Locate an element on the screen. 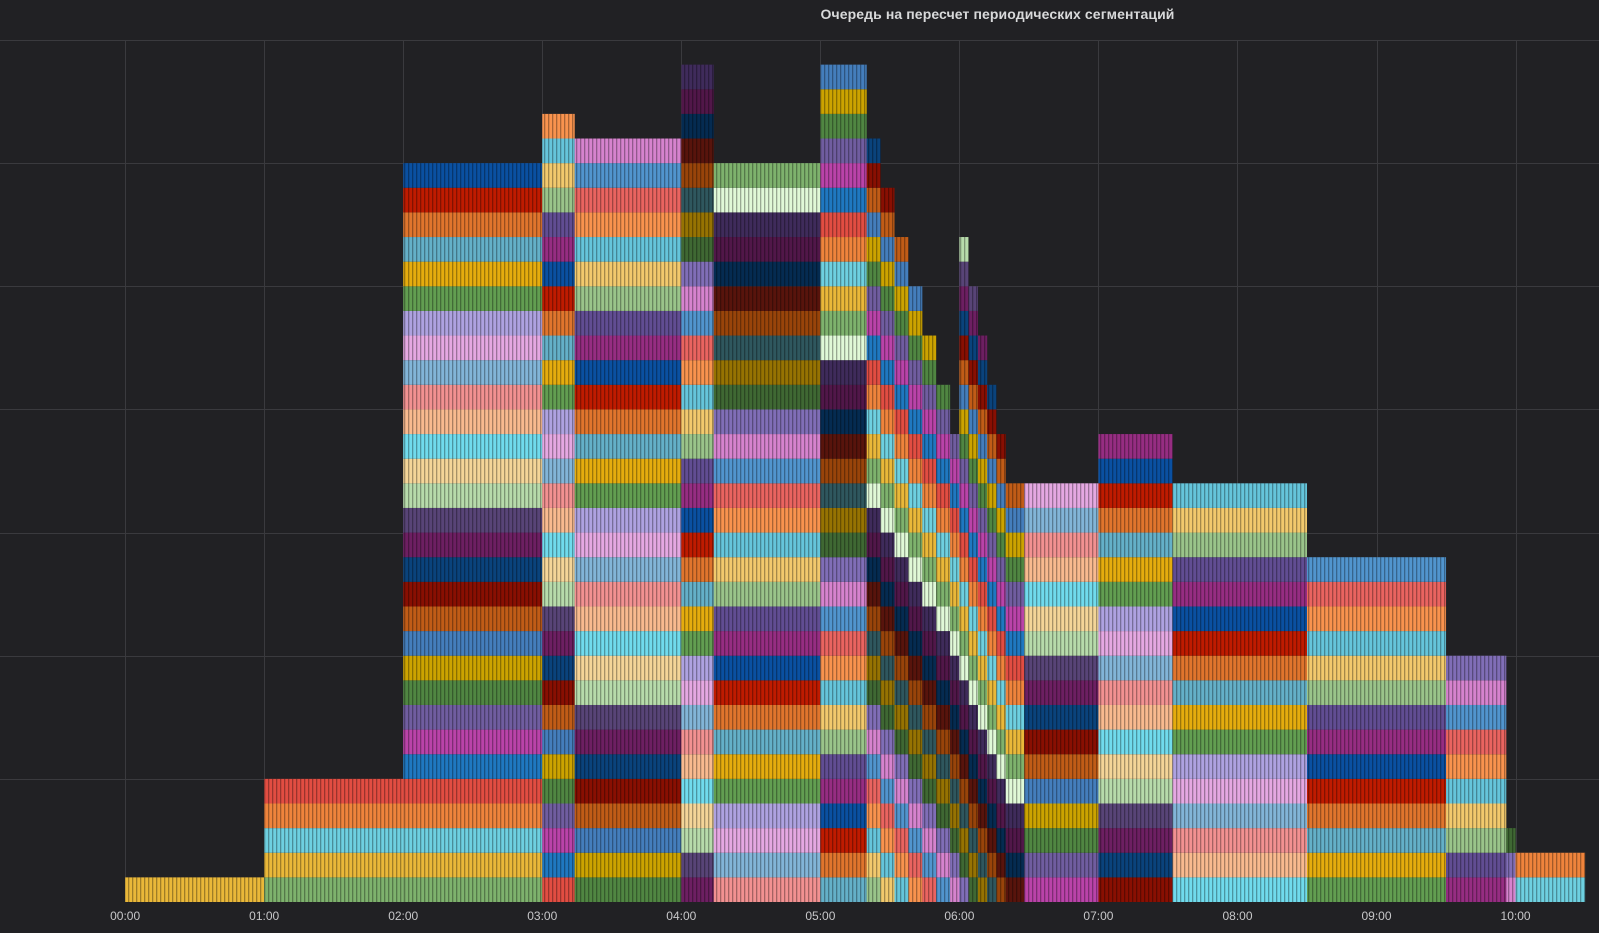 Image resolution: width=1599 pixels, height=933 pixels. x-tick-label: 05:00 is located at coordinates (820, 916).